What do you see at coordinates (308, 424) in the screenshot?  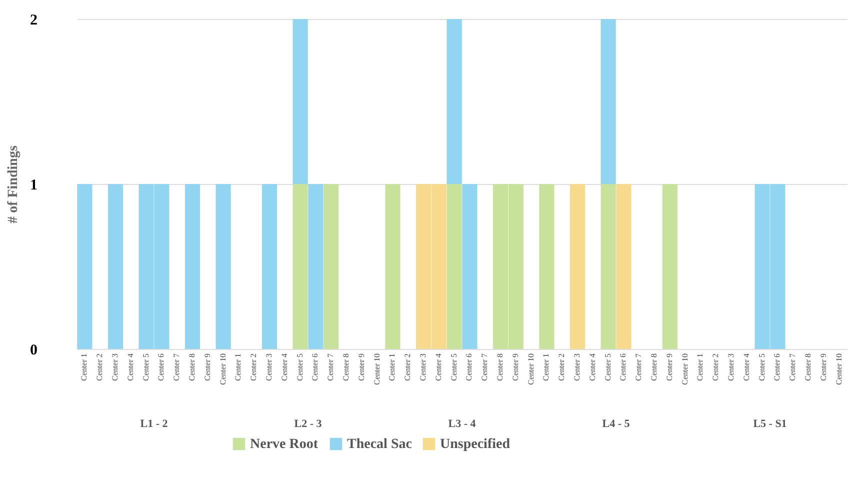 I see `text: L2 - 3` at bounding box center [308, 424].